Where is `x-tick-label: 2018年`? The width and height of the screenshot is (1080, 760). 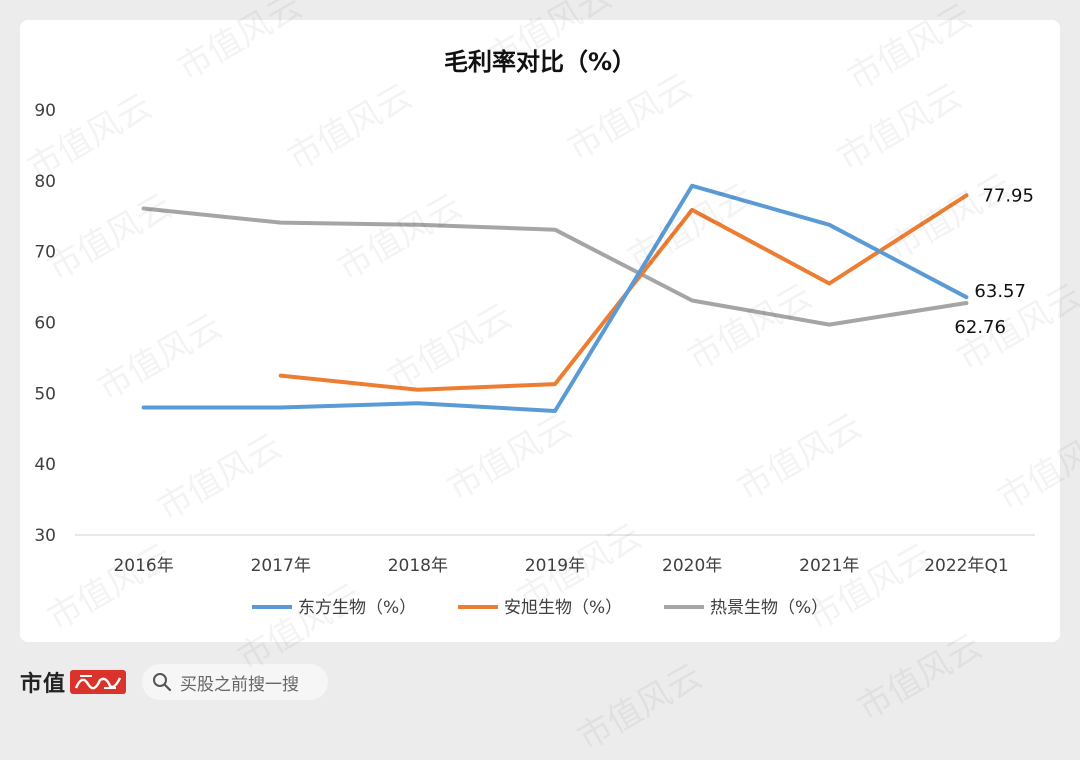 x-tick-label: 2018年 is located at coordinates (418, 566).